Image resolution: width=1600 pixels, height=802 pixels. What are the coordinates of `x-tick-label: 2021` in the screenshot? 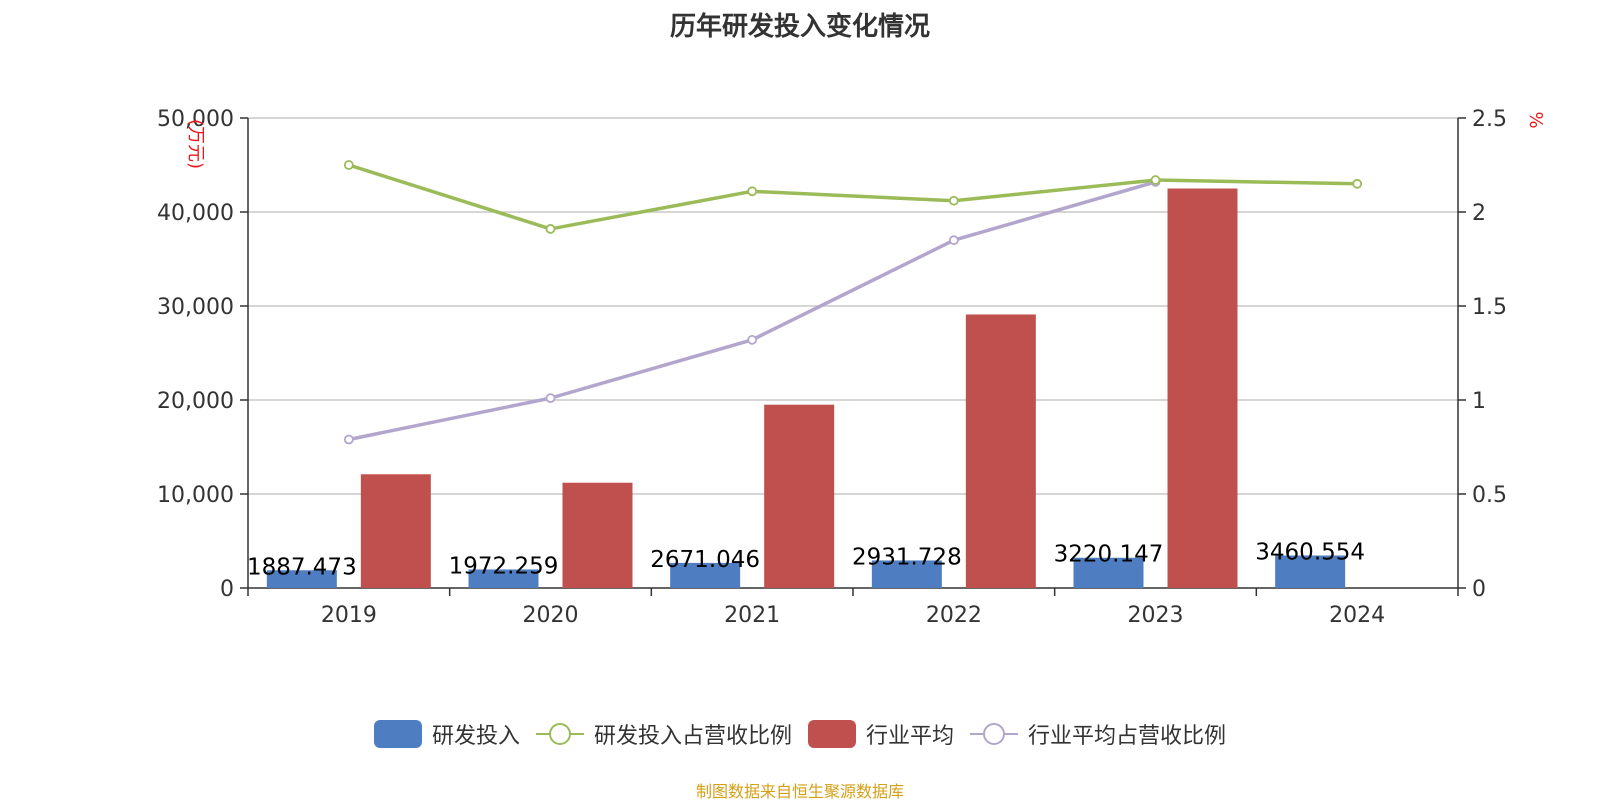 It's located at (752, 615).